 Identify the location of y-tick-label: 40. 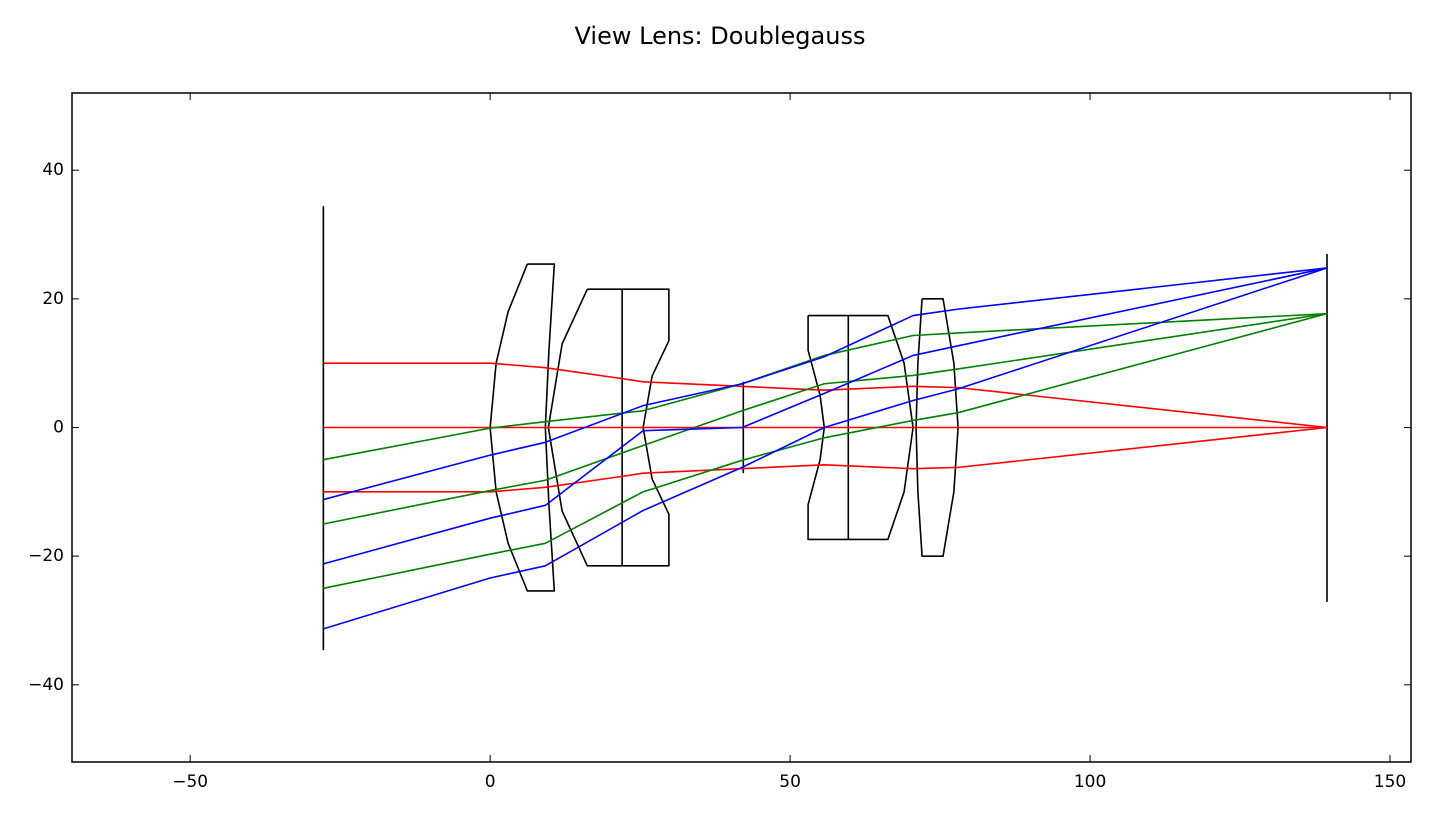
(53, 170).